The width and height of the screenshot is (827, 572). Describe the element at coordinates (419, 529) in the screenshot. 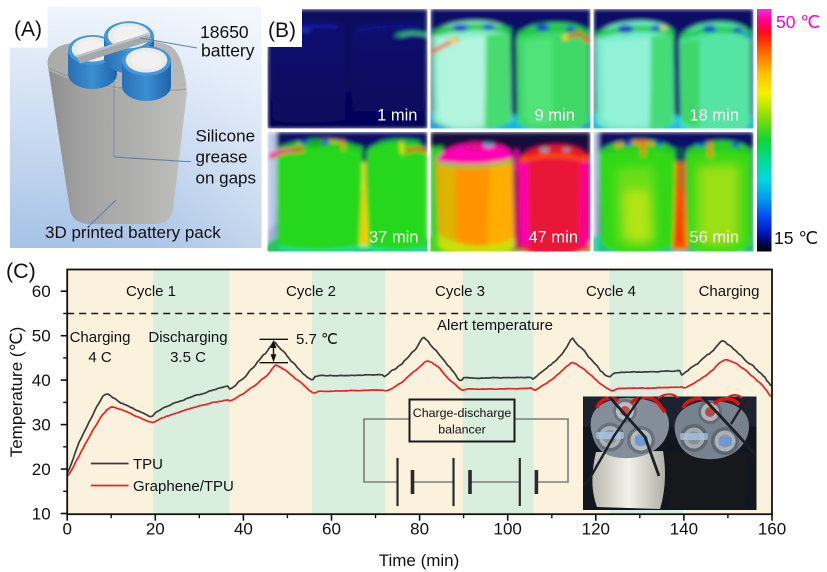

I see `svg-text: 80` at that location.